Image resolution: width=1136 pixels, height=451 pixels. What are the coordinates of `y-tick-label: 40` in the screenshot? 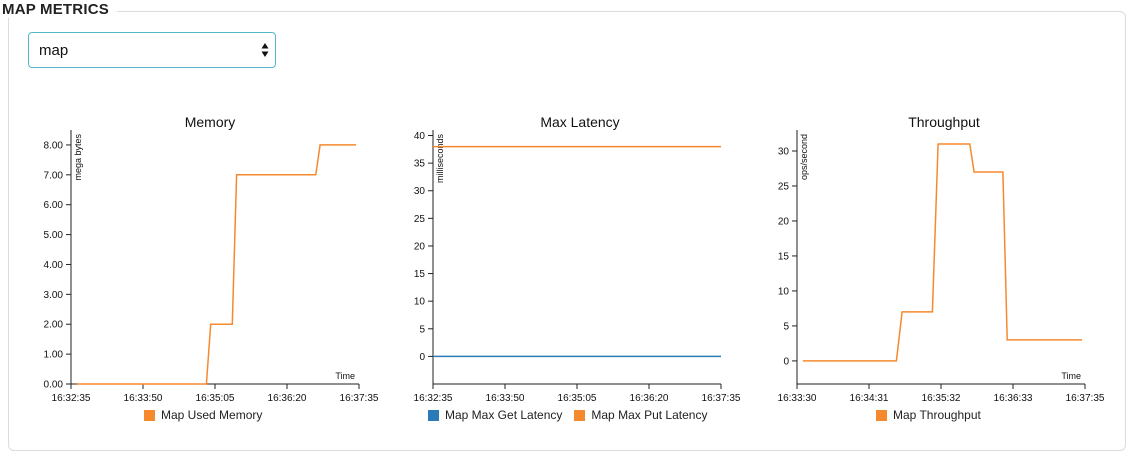 It's located at (420, 136).